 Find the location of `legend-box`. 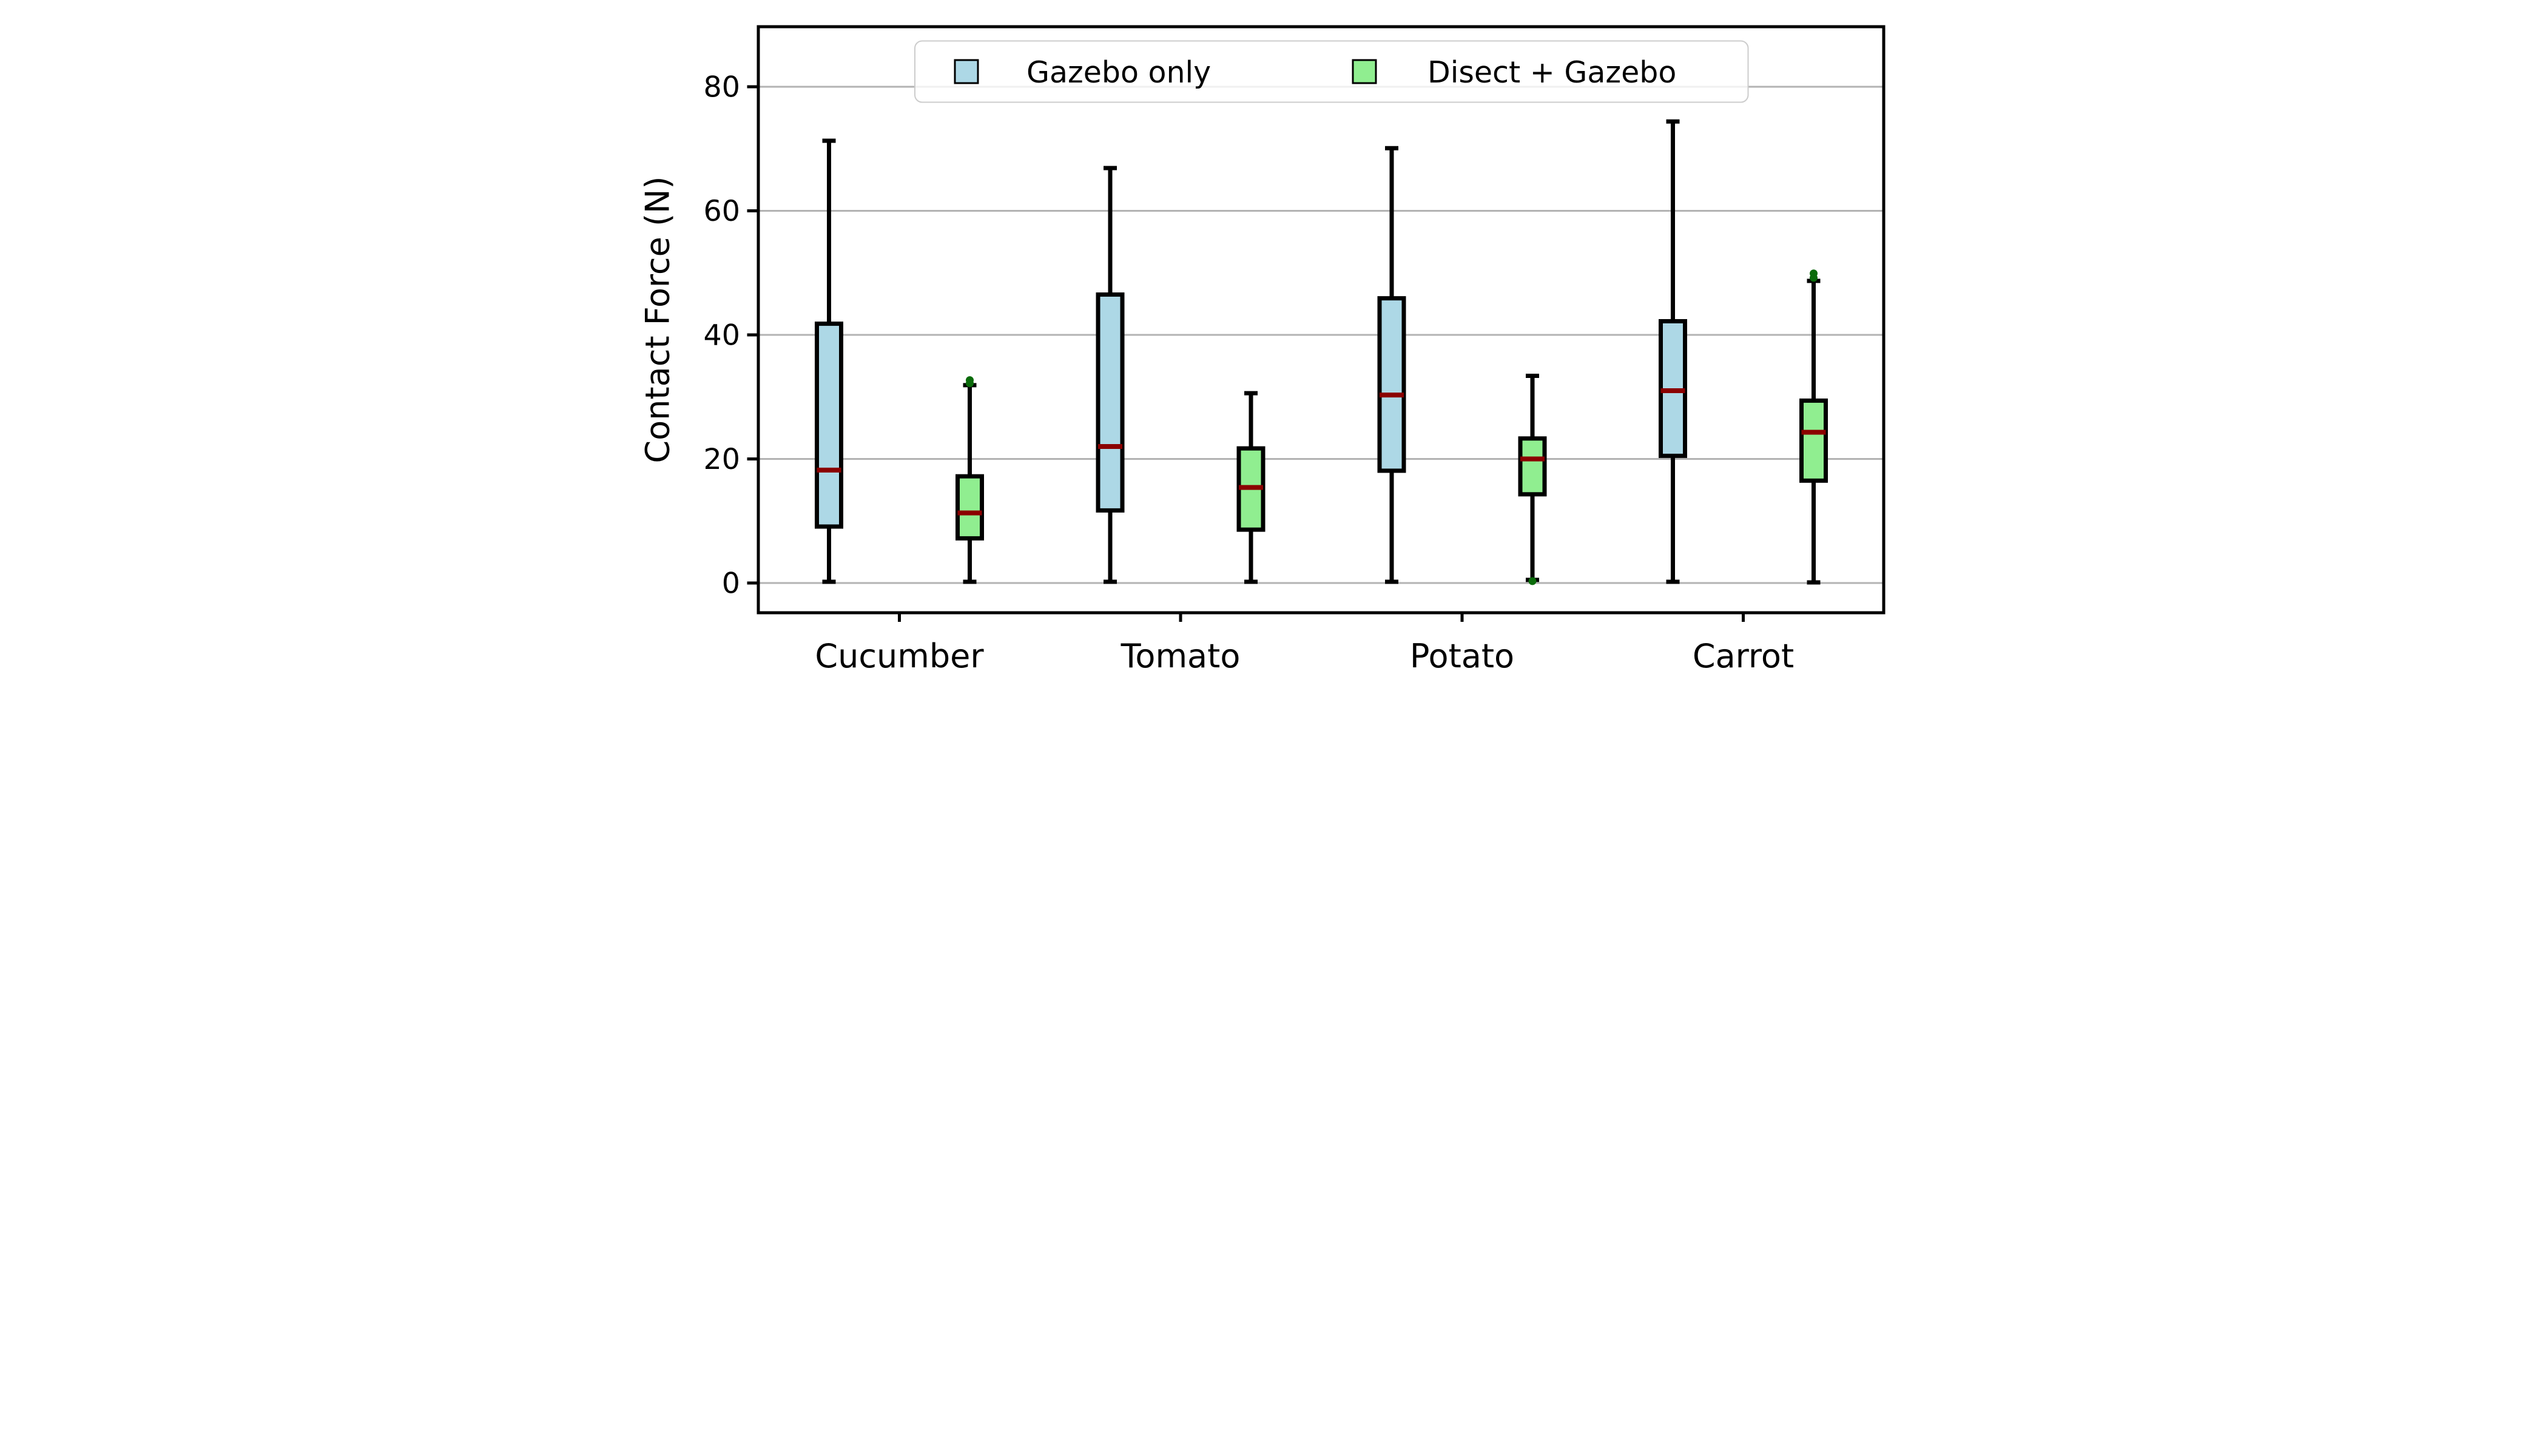

legend-box is located at coordinates (1331, 71).